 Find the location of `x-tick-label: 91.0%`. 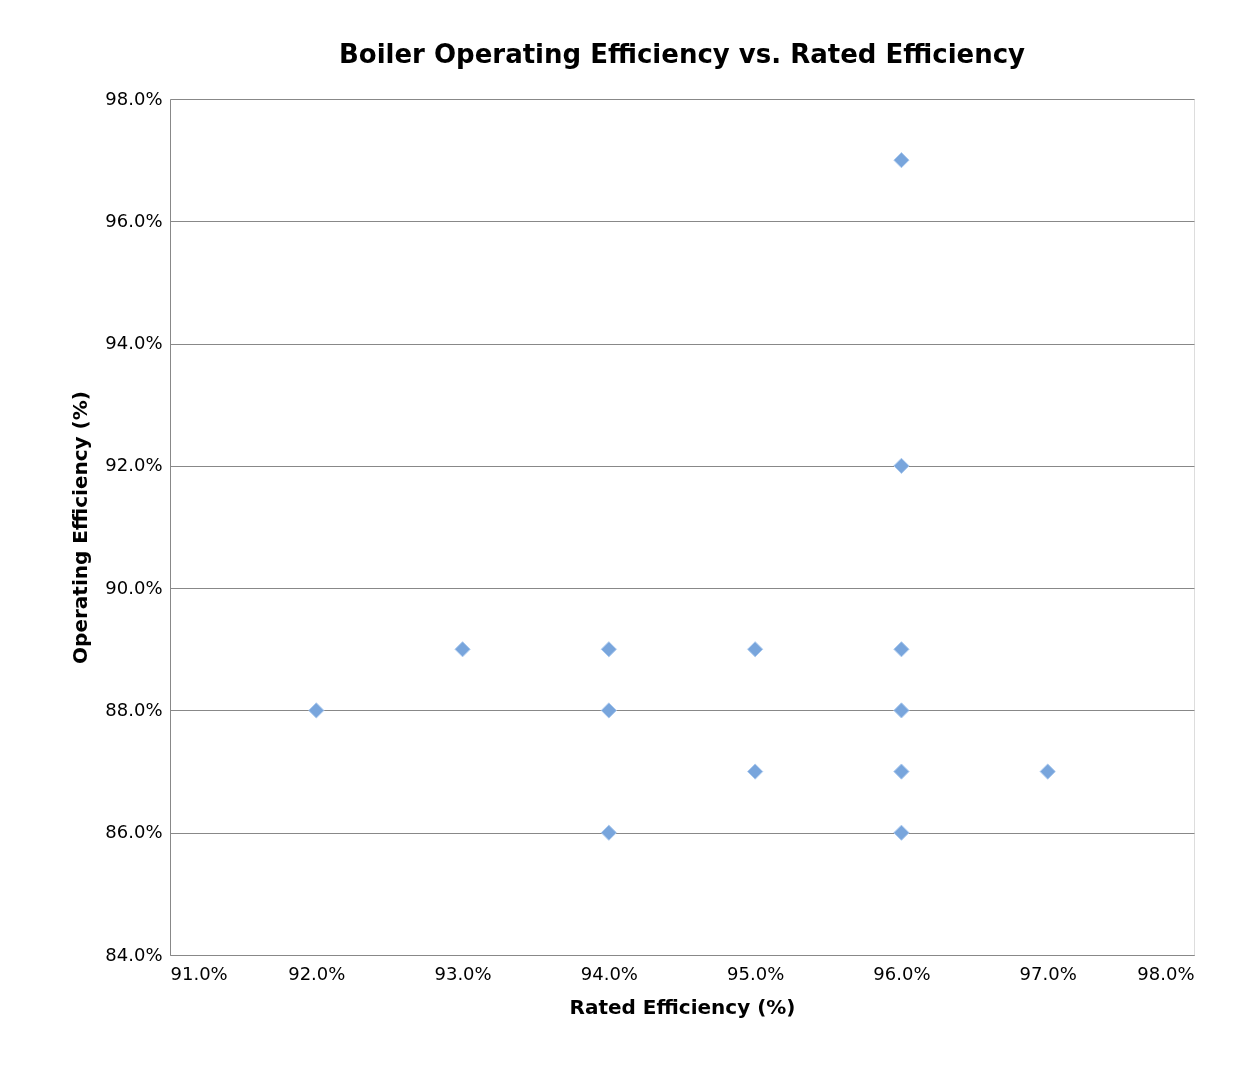

x-tick-label: 91.0% is located at coordinates (199, 973).